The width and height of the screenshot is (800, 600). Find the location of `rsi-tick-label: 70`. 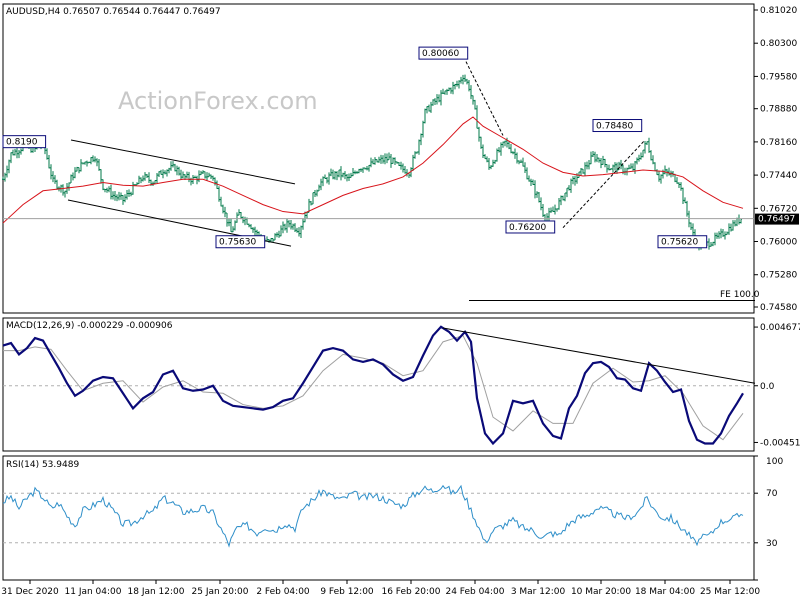

rsi-tick-label: 70 is located at coordinates (772, 494).